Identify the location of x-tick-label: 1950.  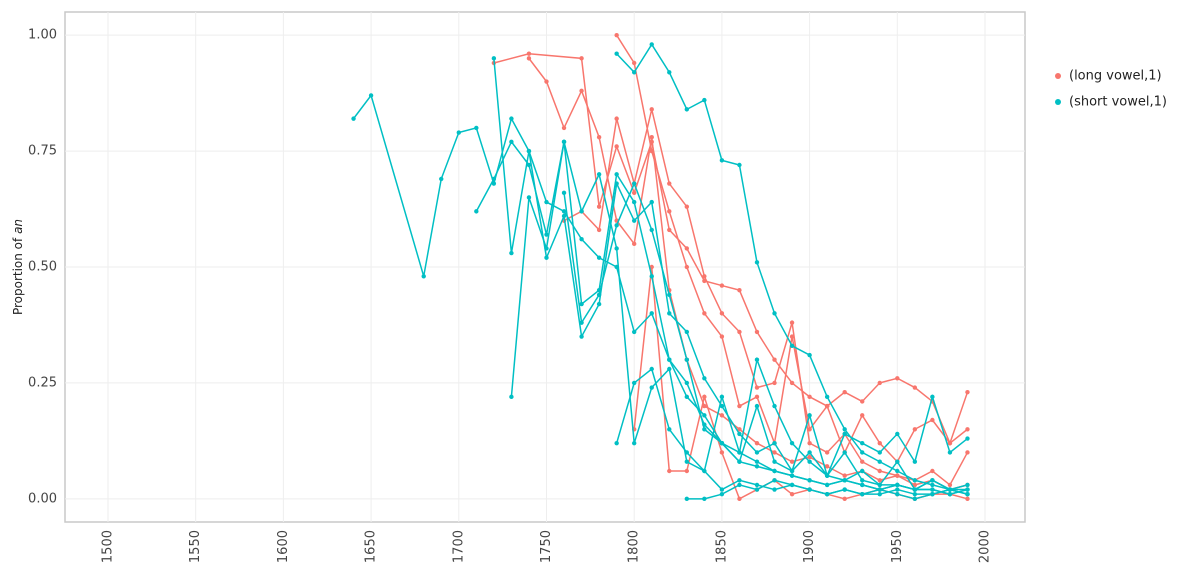
(897, 546).